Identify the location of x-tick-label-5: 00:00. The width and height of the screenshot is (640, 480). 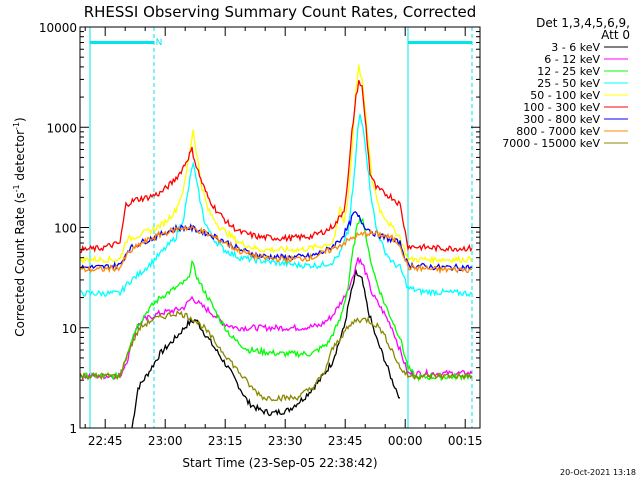
(405, 441).